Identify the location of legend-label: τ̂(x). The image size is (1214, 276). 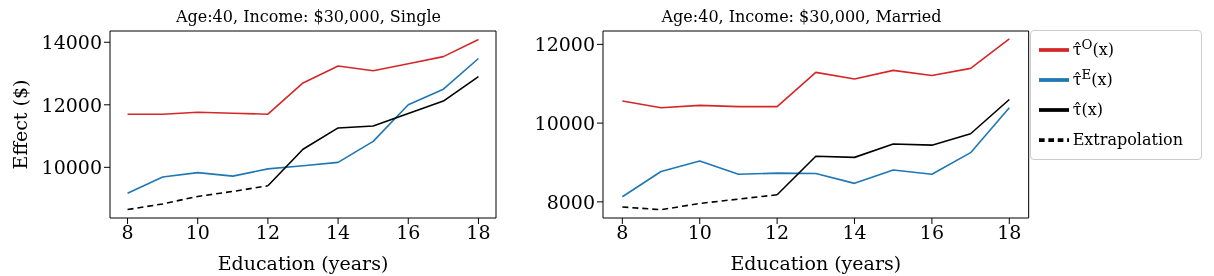
(1088, 109).